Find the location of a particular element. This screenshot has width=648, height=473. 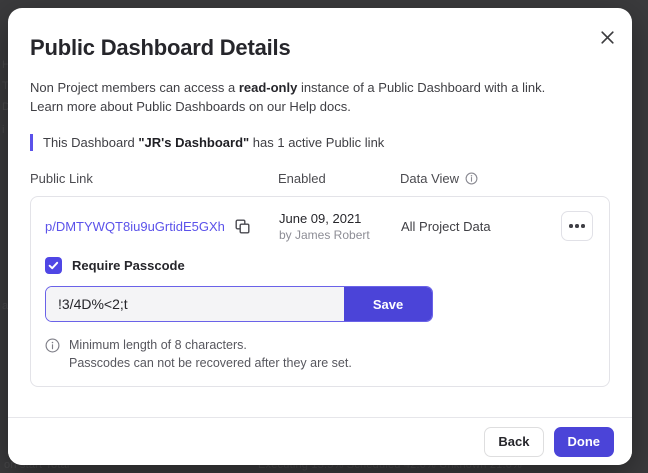

obscured-background-text: H is located at coordinates (6, 65).